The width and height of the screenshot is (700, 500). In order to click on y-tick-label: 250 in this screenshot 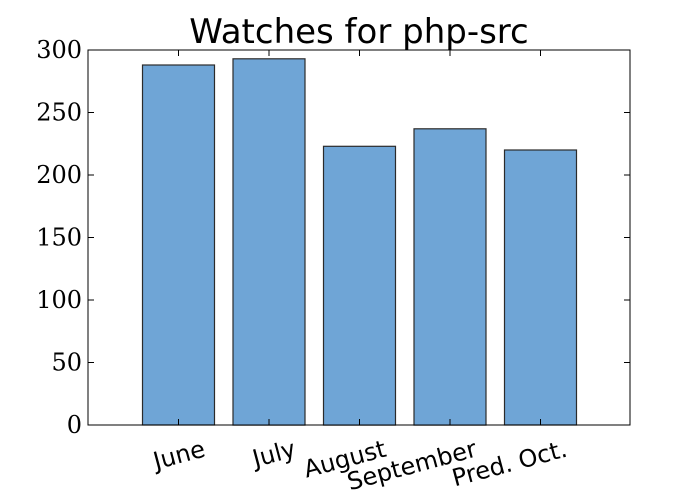, I will do `click(59, 113)`.